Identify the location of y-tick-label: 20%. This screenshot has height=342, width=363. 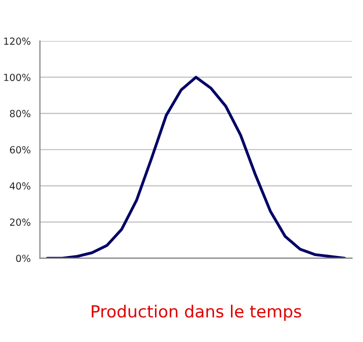
(20, 222).